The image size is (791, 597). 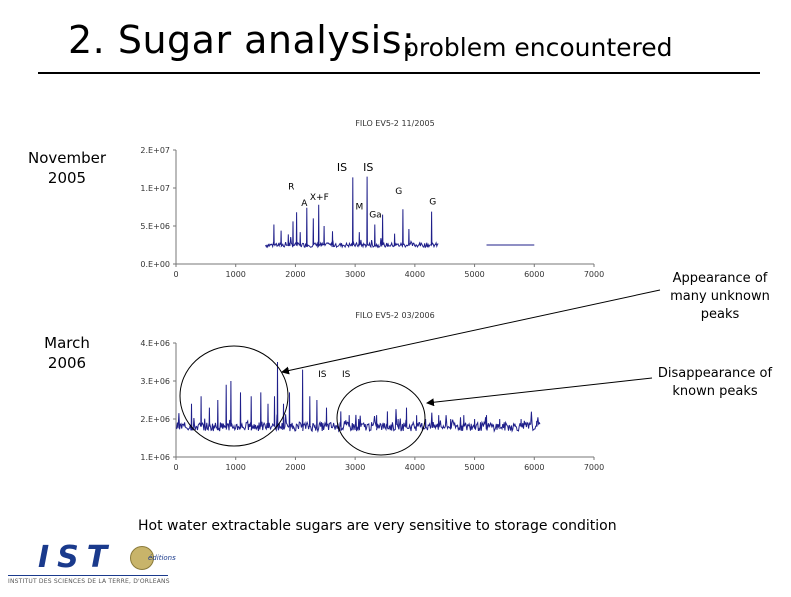 What do you see at coordinates (594, 467) in the screenshot?
I see `mar2006-x-tick-label: 7000` at bounding box center [594, 467].